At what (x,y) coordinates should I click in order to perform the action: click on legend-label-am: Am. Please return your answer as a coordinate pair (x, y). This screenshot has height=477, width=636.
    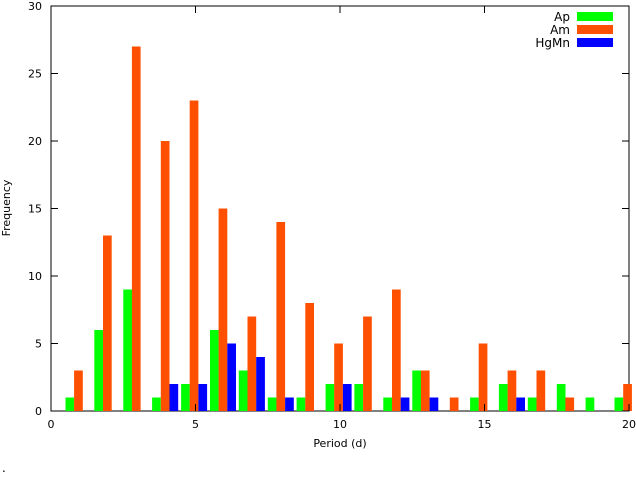
    Looking at the image, I should click on (560, 30).